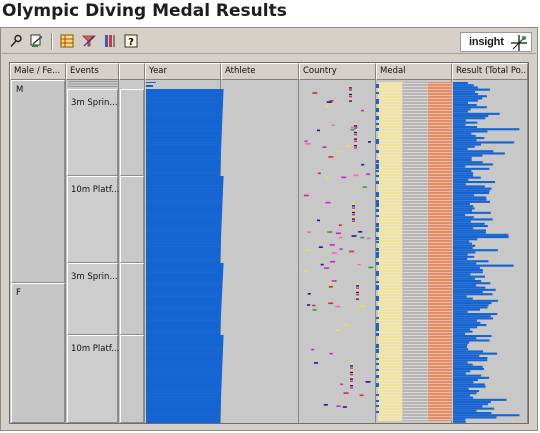 The height and width of the screenshot is (433, 540). I want to click on filter-button, so click(89, 41).